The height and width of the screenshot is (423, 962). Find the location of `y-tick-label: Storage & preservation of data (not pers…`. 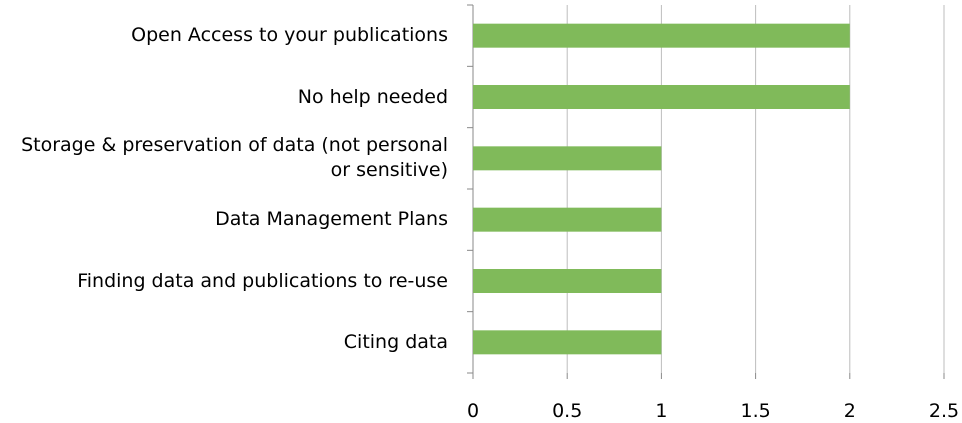

y-tick-label: Storage & preservation of data (not pers… is located at coordinates (234, 158).